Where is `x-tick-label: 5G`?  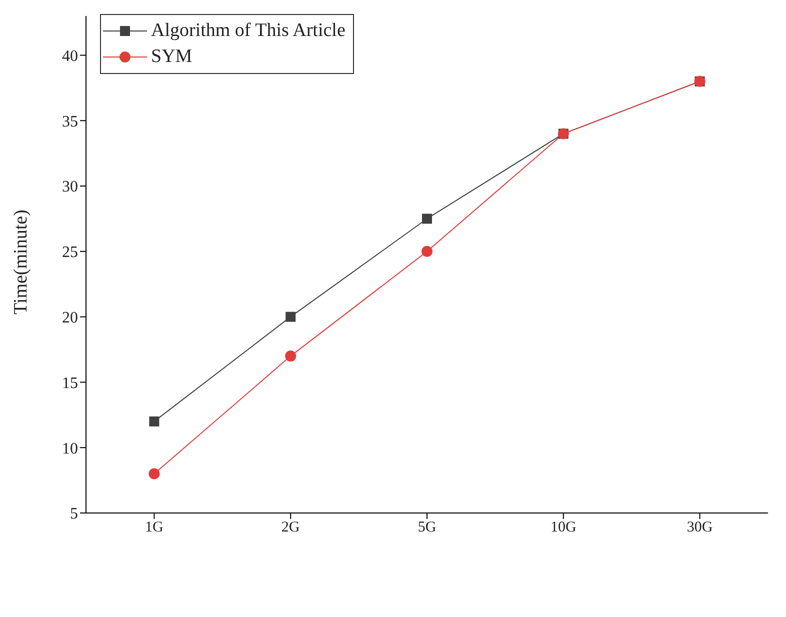
x-tick-label: 5G is located at coordinates (427, 528).